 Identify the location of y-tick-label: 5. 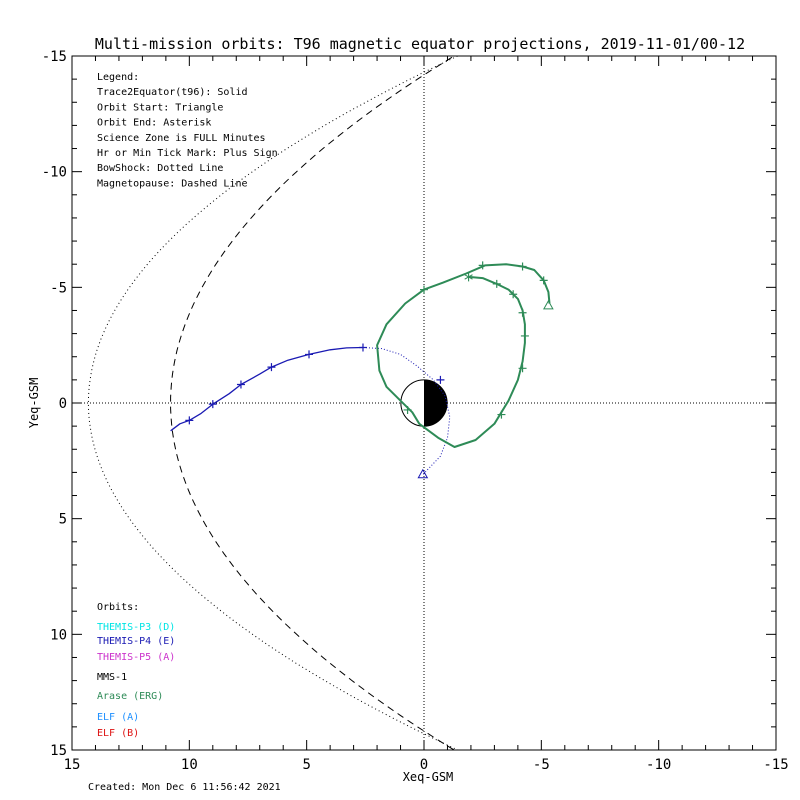
(63, 520).